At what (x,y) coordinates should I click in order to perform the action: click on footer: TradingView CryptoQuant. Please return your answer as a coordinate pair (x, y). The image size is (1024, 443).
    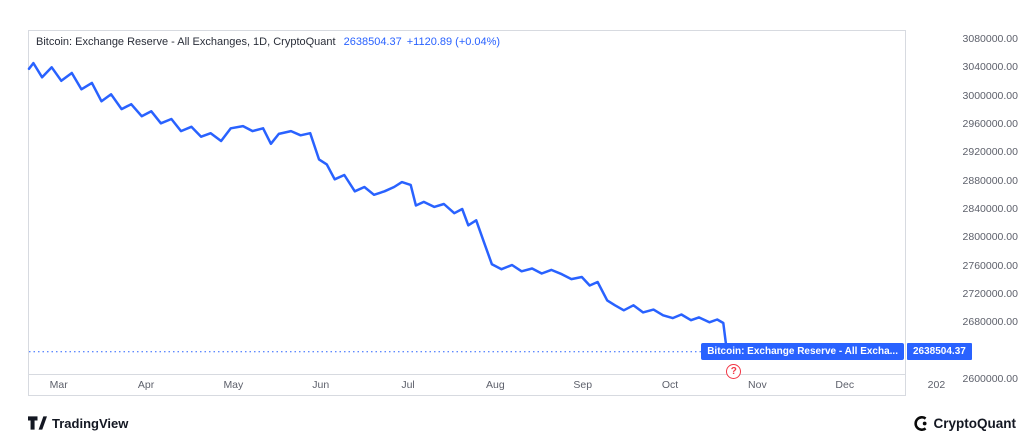
    Looking at the image, I should click on (522, 423).